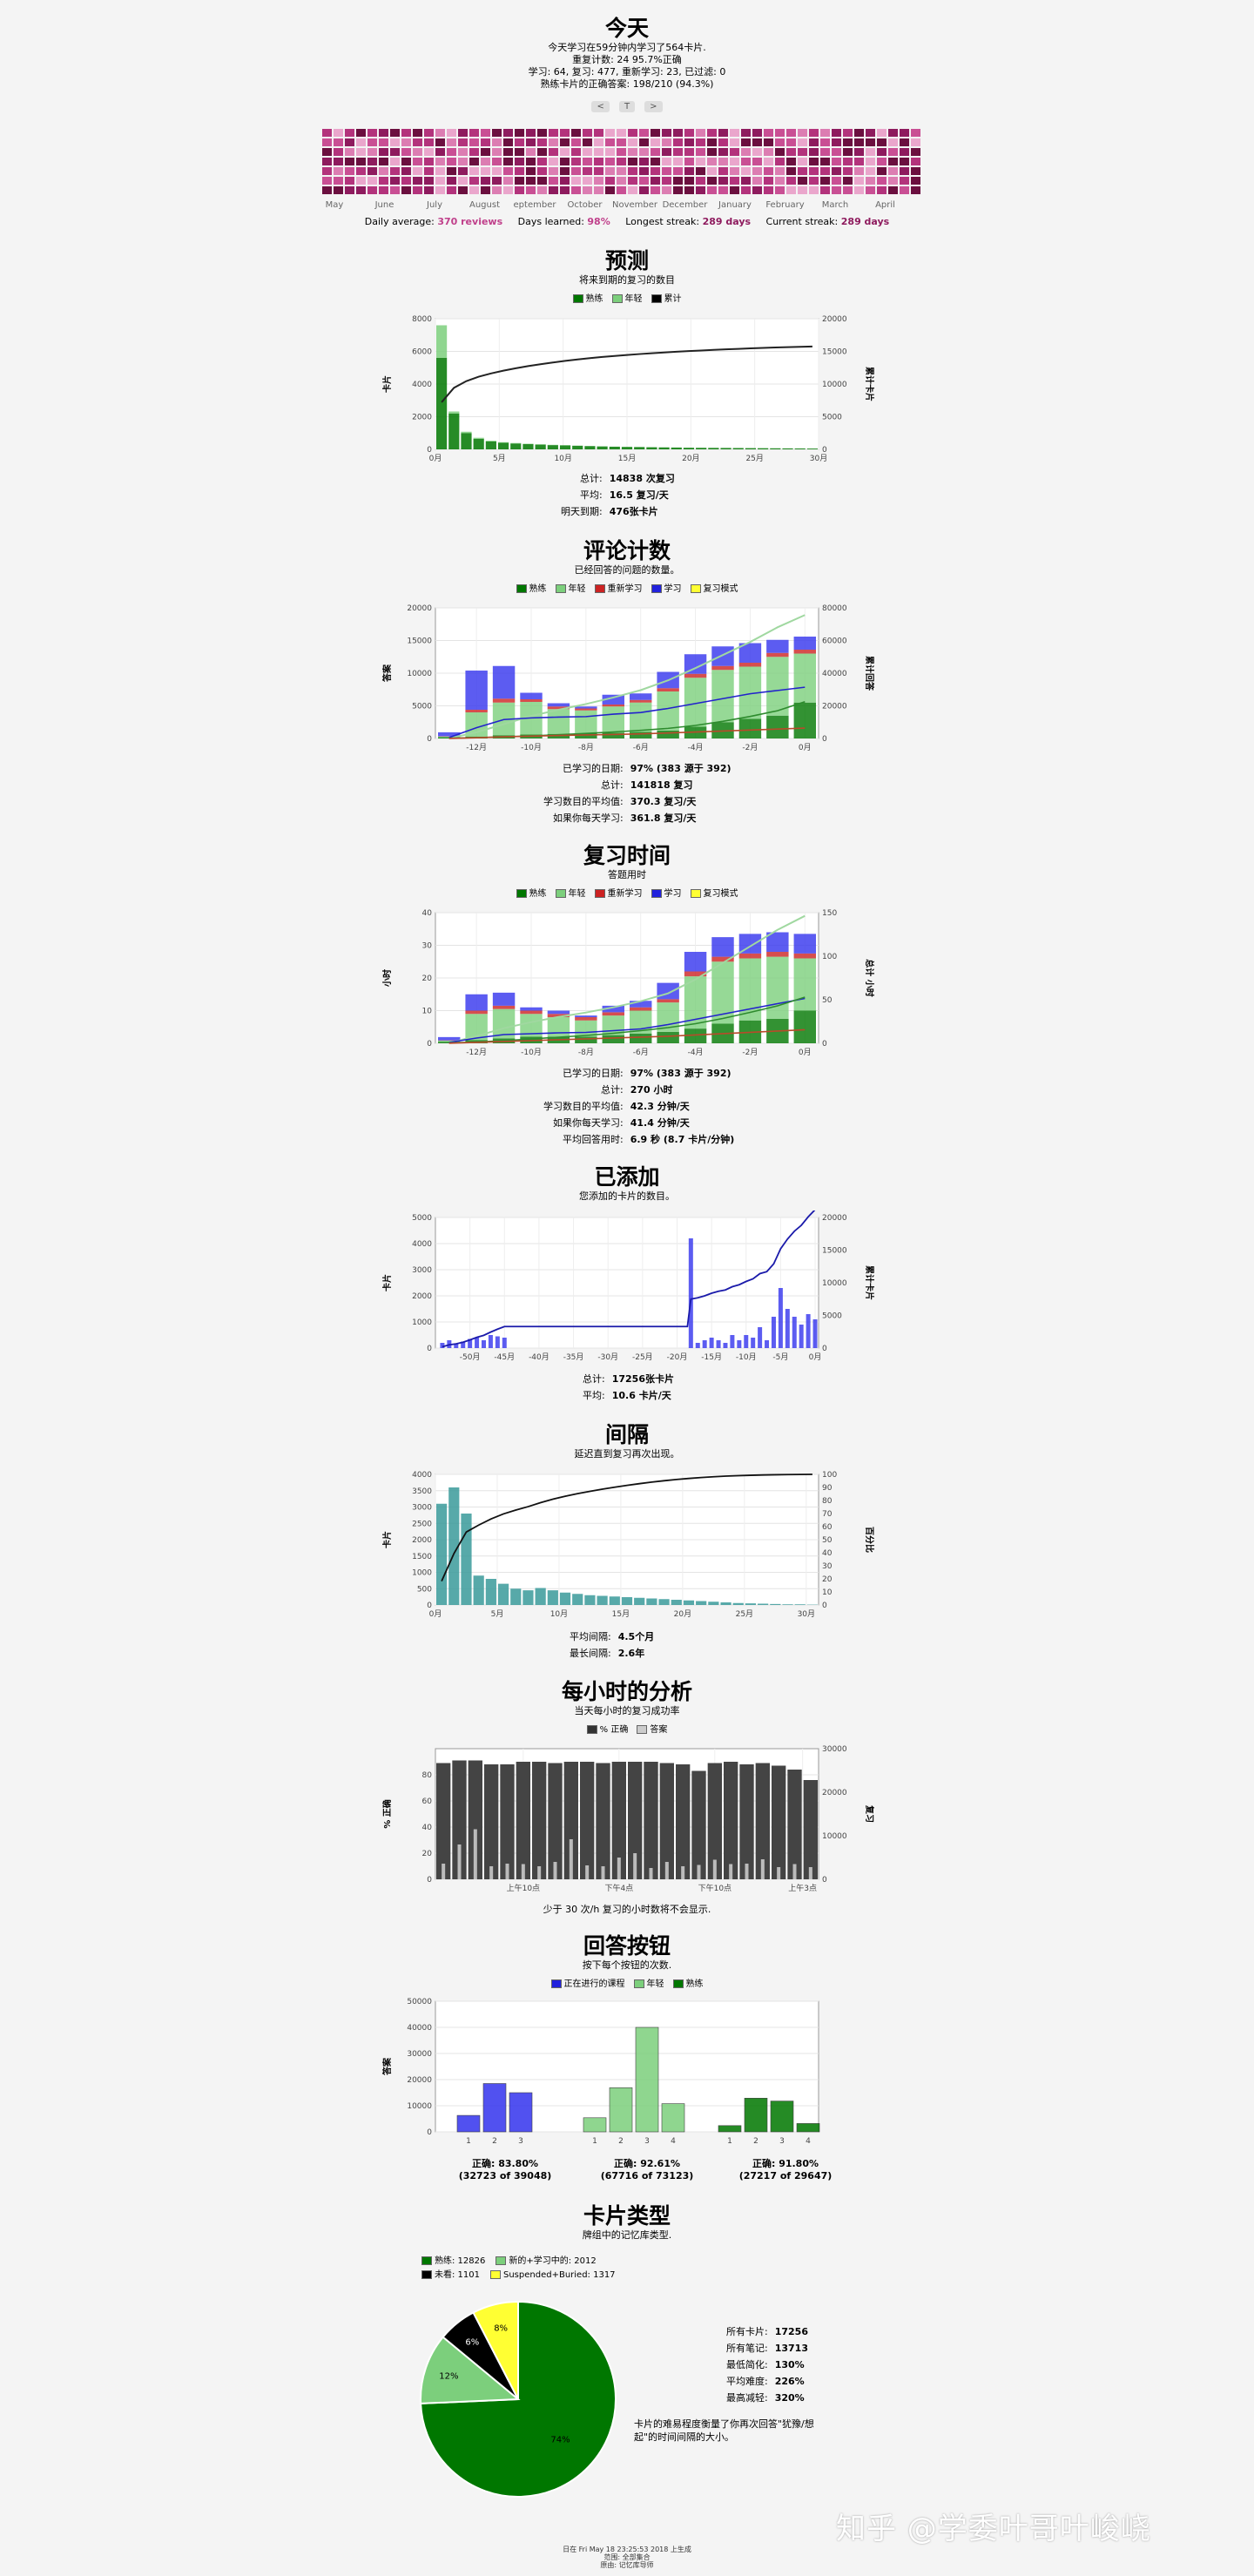  Describe the element at coordinates (422, 1557) in the screenshot. I see `y-tick-label: 1500` at that location.